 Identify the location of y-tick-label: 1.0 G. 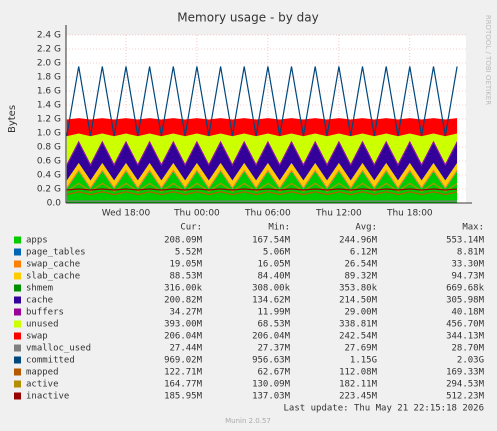
(49, 134).